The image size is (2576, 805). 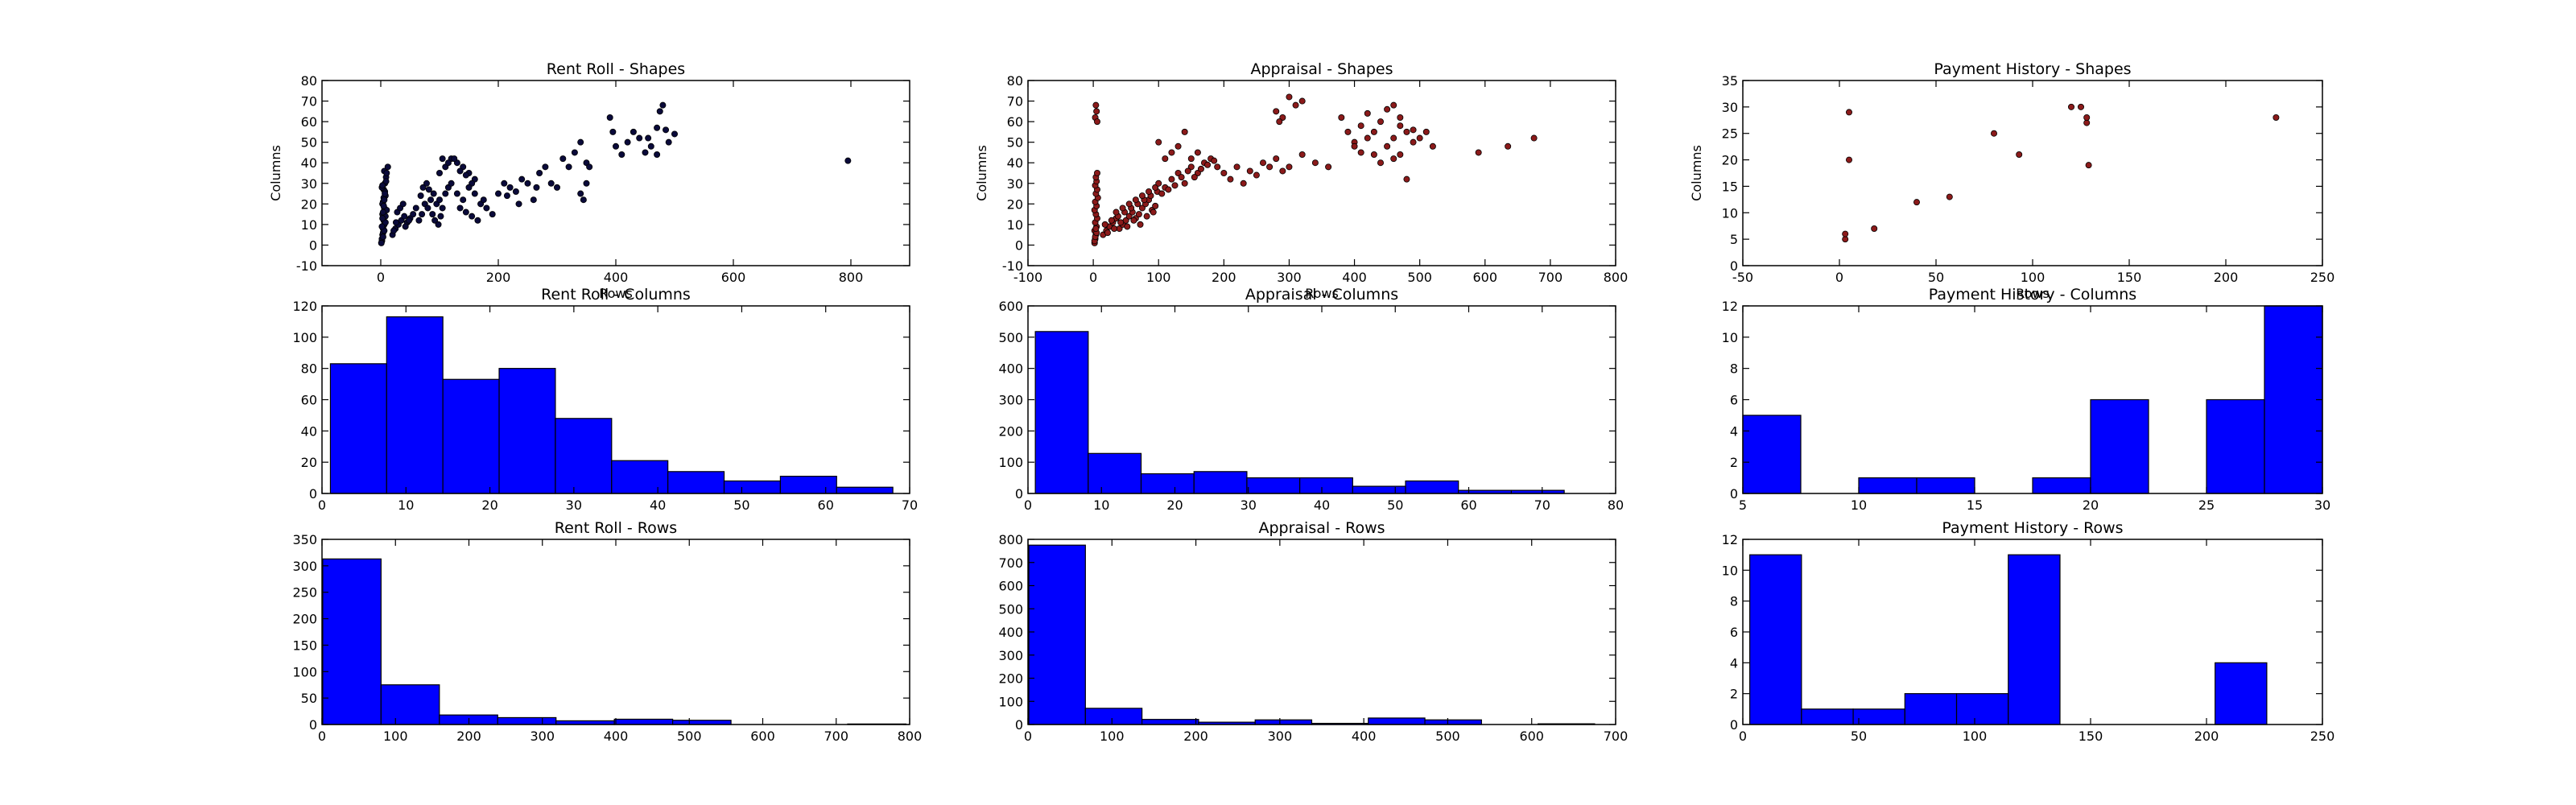 What do you see at coordinates (2206, 505) in the screenshot?
I see `x-tick-label: 25` at bounding box center [2206, 505].